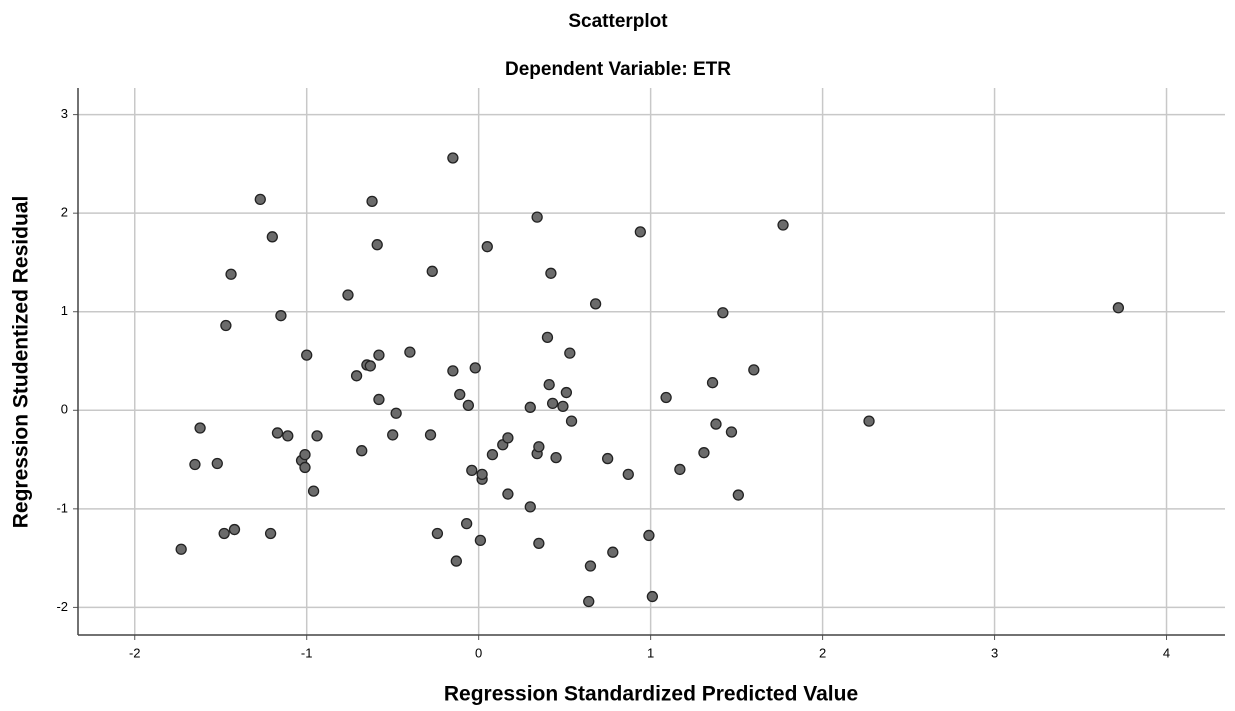 Image resolution: width=1235 pixels, height=711 pixels. What do you see at coordinates (618, 21) in the screenshot?
I see `chart-title: Scatterplot` at bounding box center [618, 21].